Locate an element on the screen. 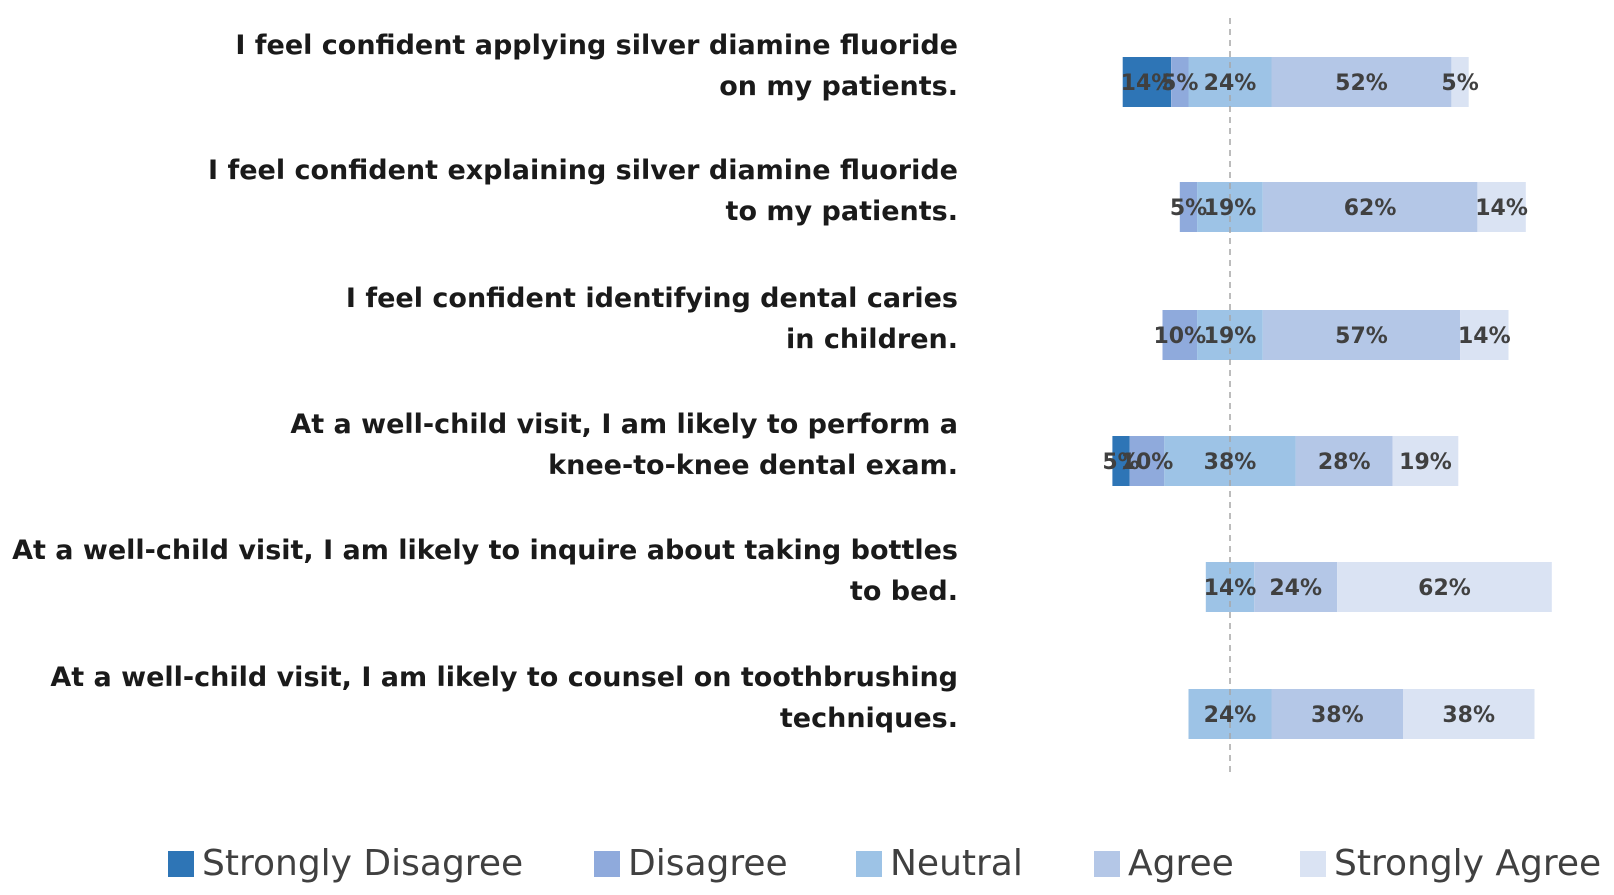 The image size is (1614, 895). data-label-strongly-disagree-row-1: 14% is located at coordinates (1147, 83).